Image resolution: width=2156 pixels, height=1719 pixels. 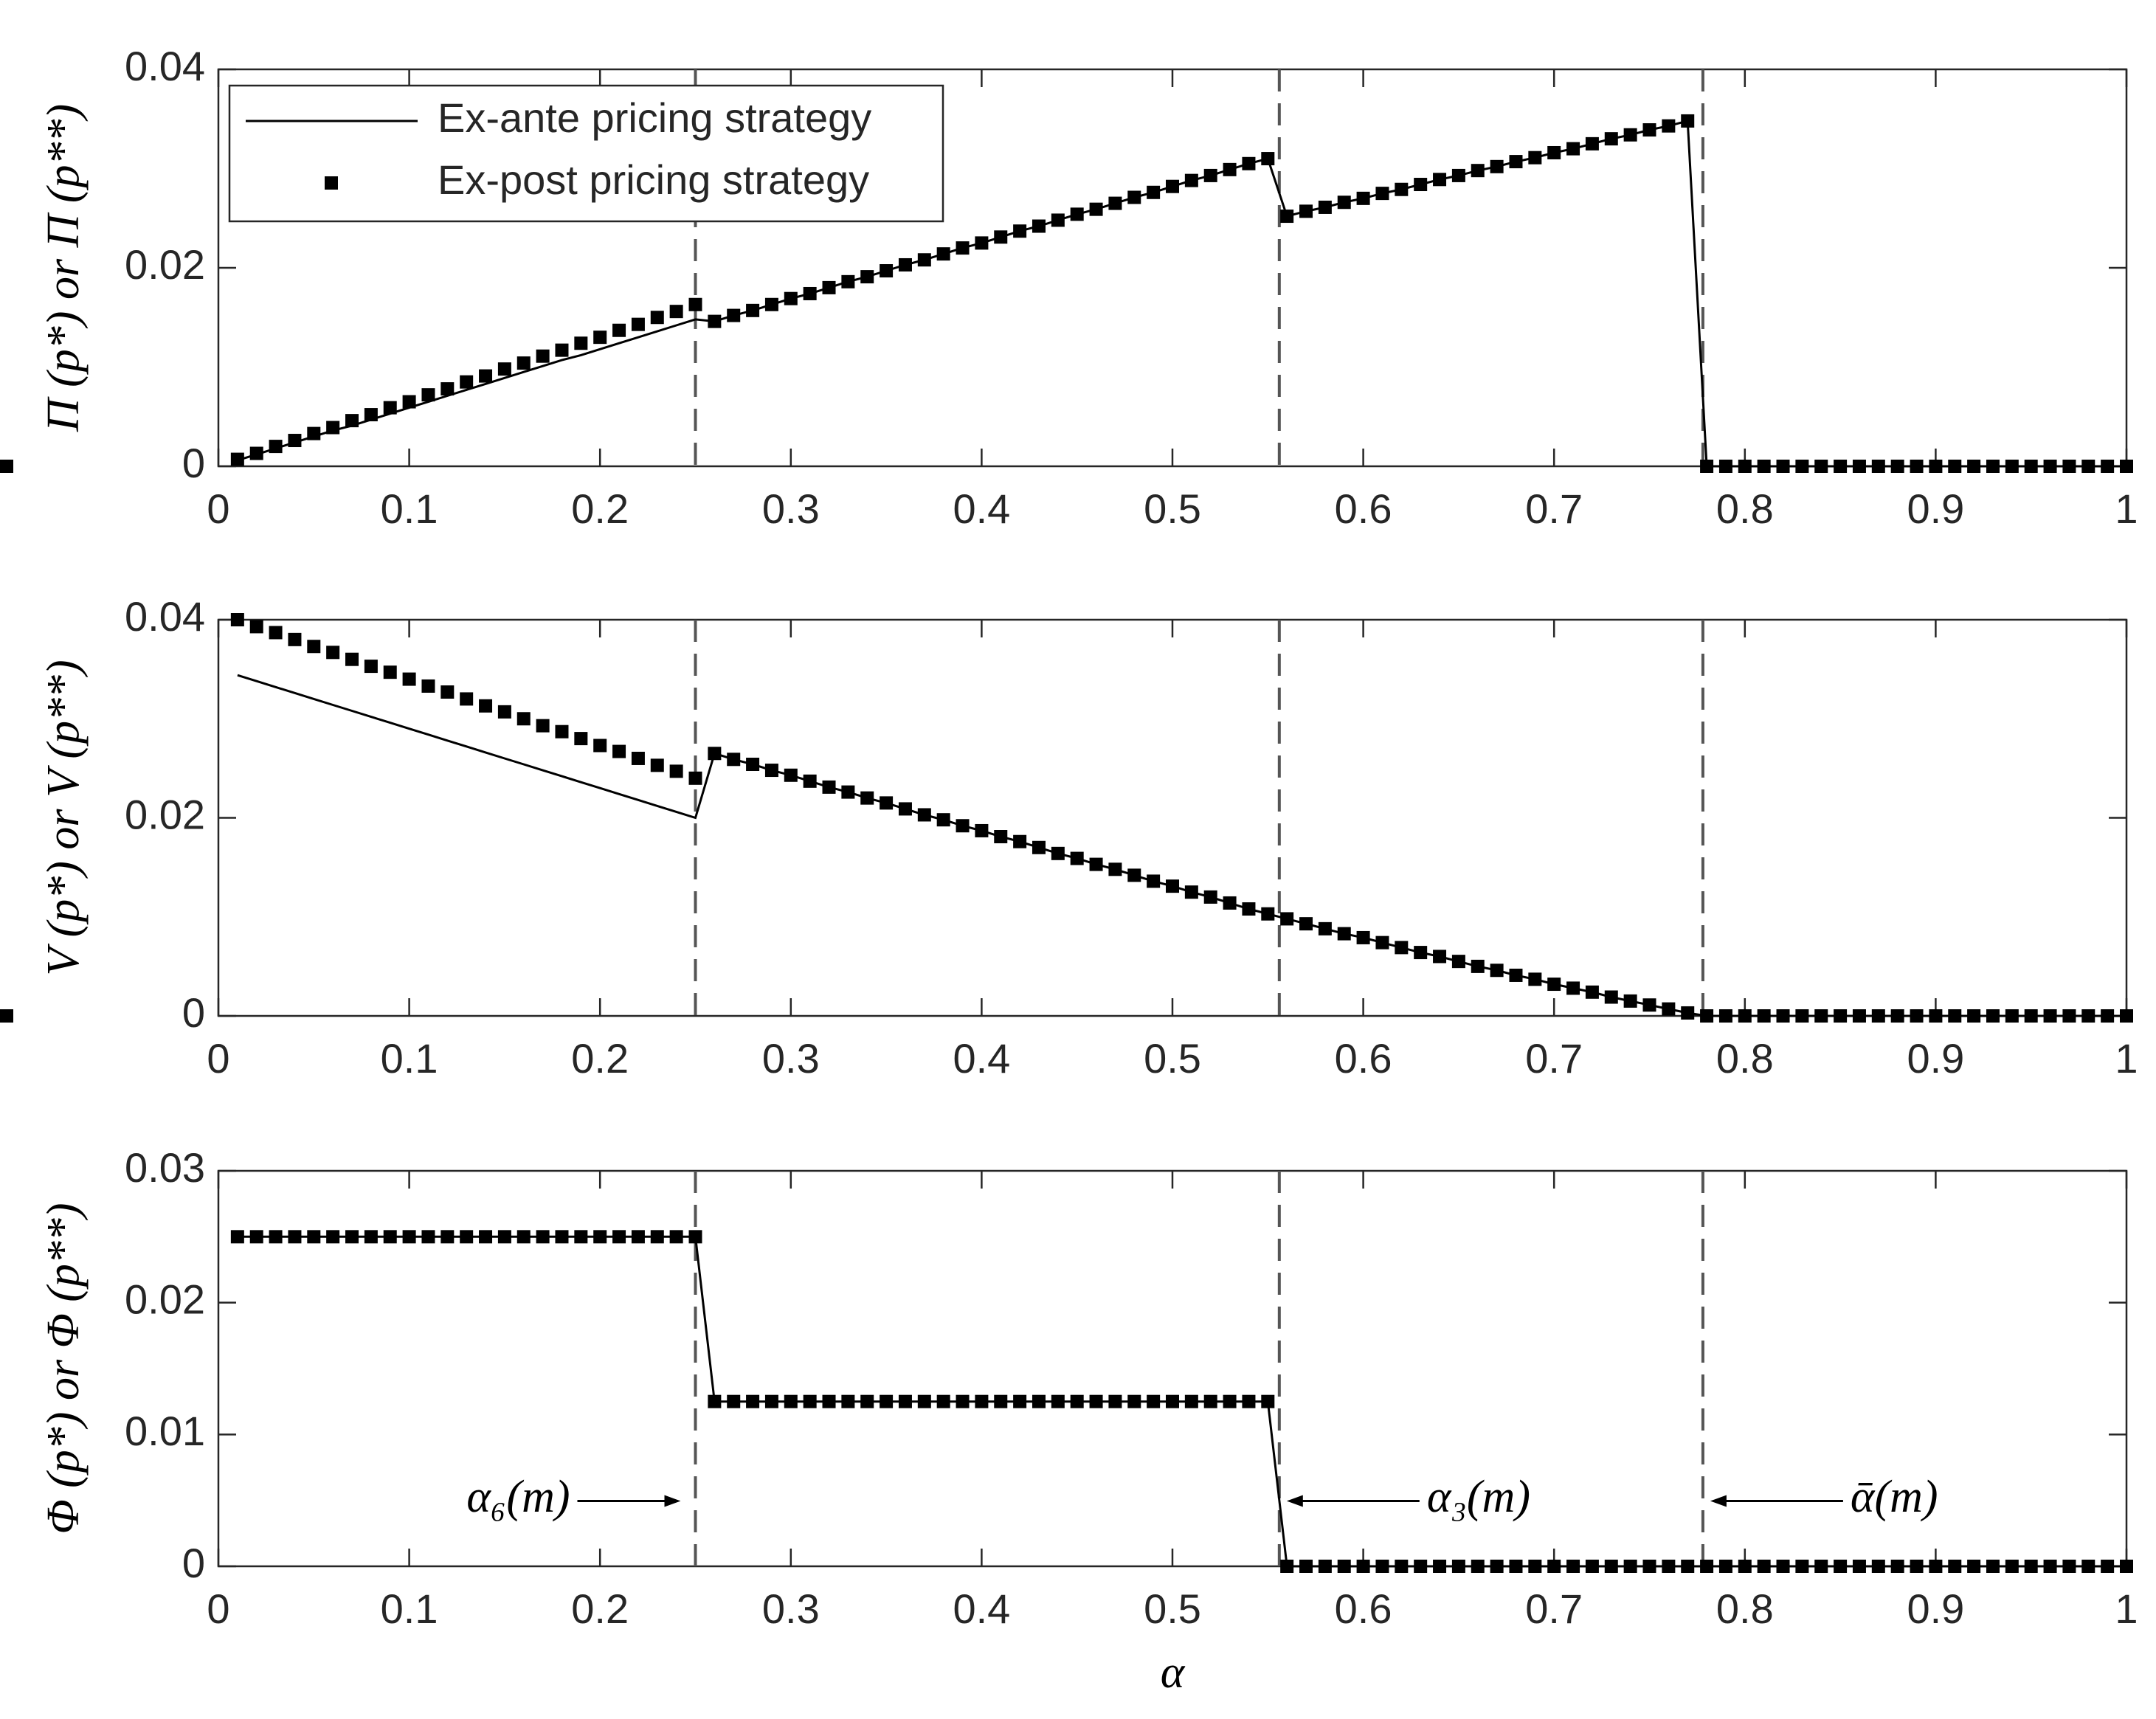 What do you see at coordinates (586, 153) in the screenshot?
I see `legend-box` at bounding box center [586, 153].